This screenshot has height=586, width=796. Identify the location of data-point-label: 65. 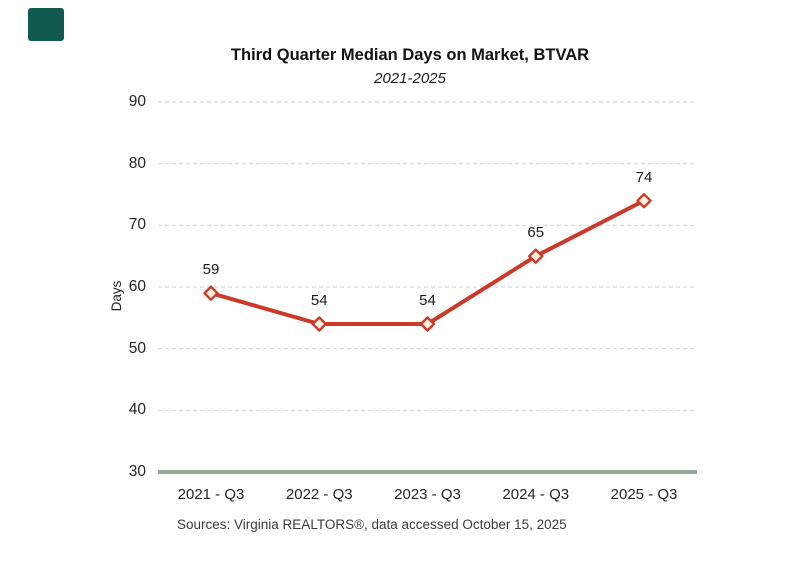
(536, 233).